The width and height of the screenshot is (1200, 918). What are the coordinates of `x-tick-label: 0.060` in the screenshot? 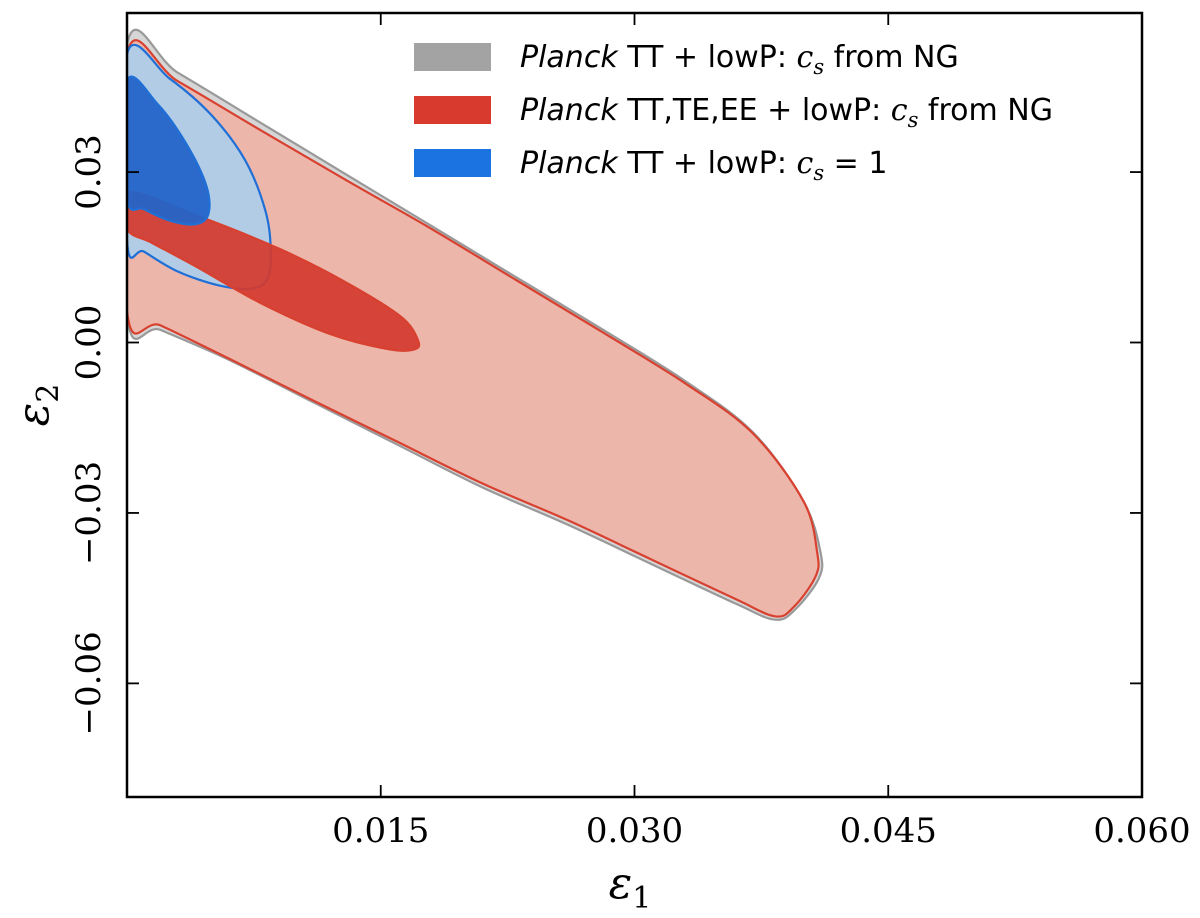 It's located at (1141, 831).